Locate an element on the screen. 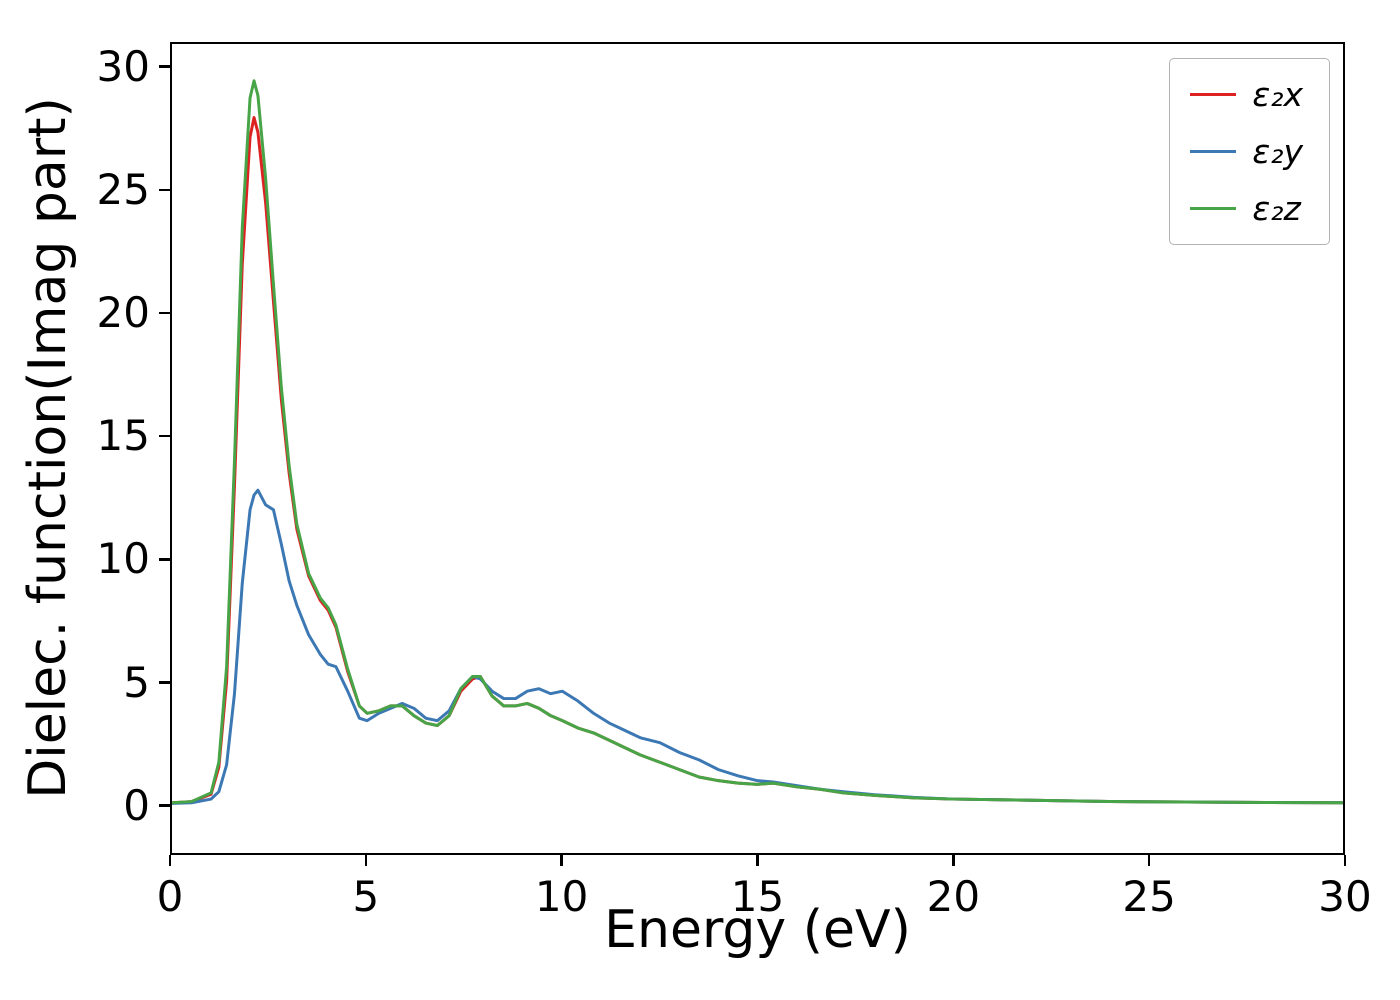  legend-label-e2y: ε₂y is located at coordinates (1277, 151).